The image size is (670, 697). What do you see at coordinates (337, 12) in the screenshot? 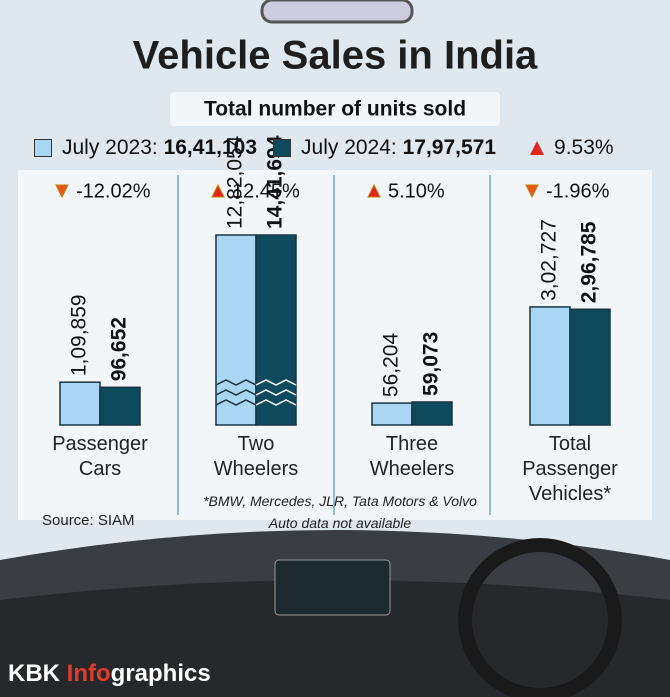
I see `mirror` at bounding box center [337, 12].